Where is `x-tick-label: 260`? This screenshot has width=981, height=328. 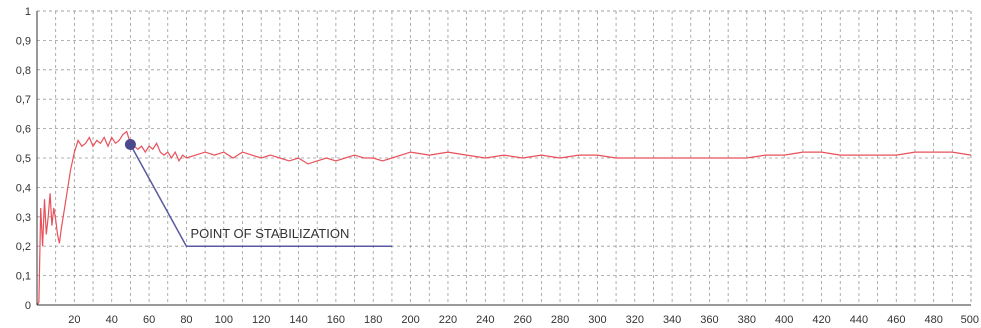 x-tick-label: 260 is located at coordinates (523, 320).